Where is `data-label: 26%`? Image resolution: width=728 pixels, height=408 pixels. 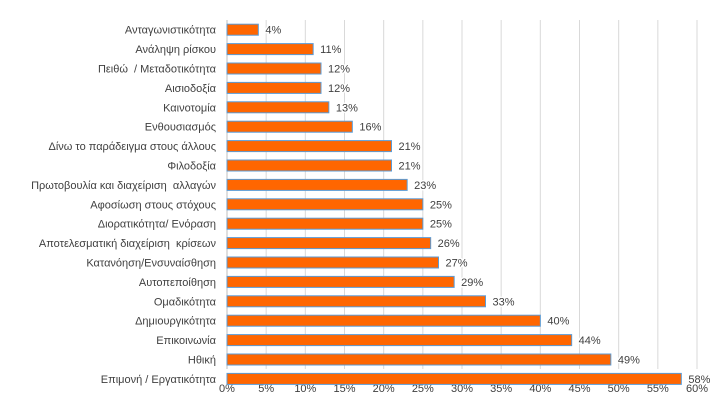 data-label: 26% is located at coordinates (449, 244).